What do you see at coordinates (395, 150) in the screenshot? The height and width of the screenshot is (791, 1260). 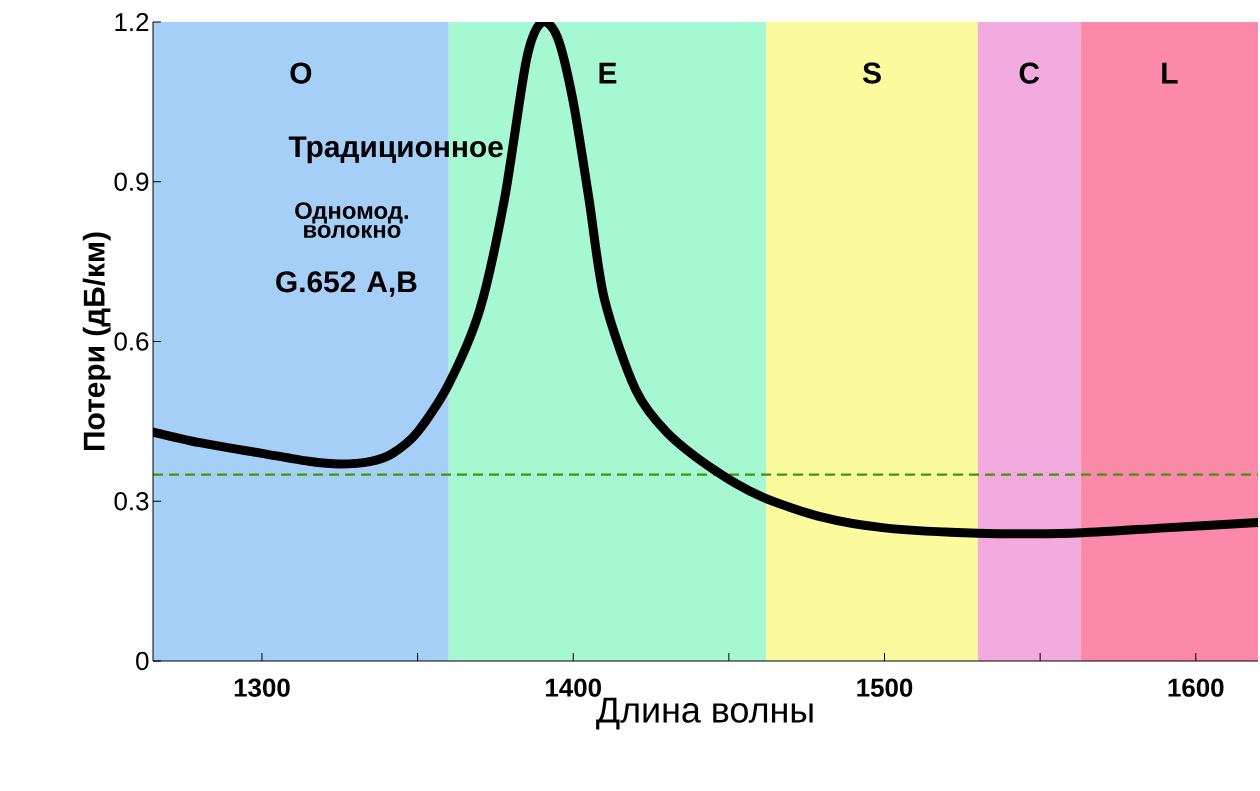 I see `annotation: Традиционное` at bounding box center [395, 150].